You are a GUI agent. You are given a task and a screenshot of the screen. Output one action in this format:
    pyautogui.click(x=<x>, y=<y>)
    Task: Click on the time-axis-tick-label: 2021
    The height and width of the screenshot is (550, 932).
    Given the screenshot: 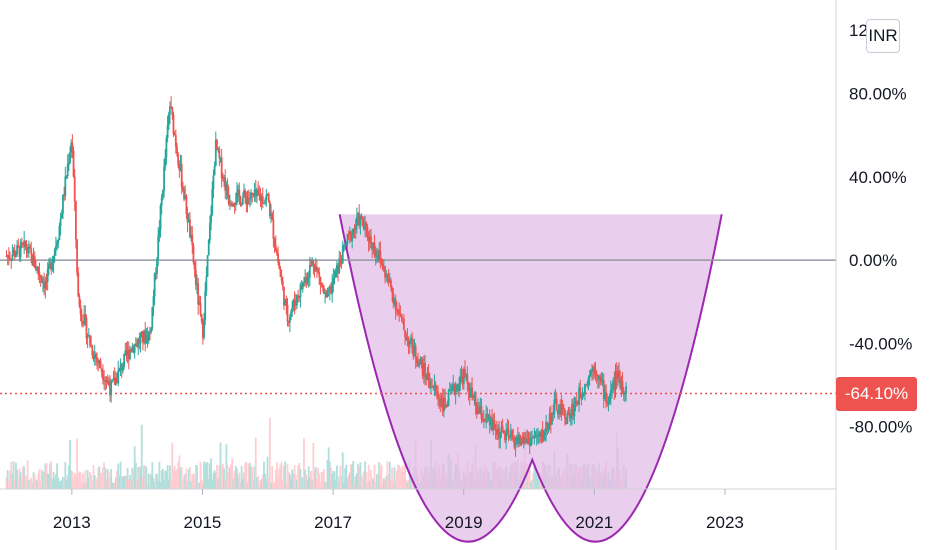 What is the action you would take?
    pyautogui.click(x=594, y=522)
    